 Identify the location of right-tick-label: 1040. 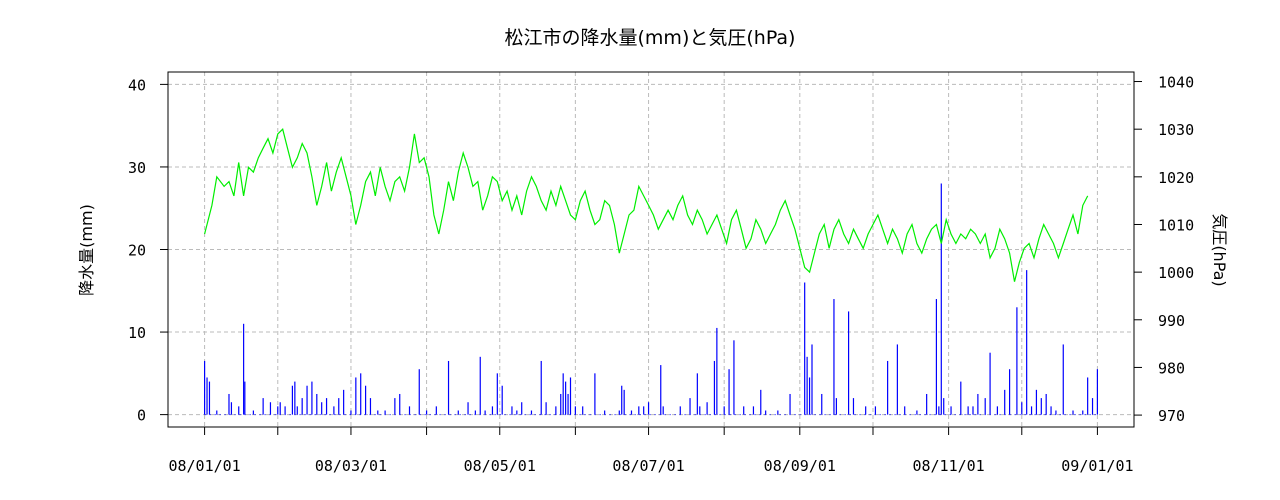
(1176, 83).